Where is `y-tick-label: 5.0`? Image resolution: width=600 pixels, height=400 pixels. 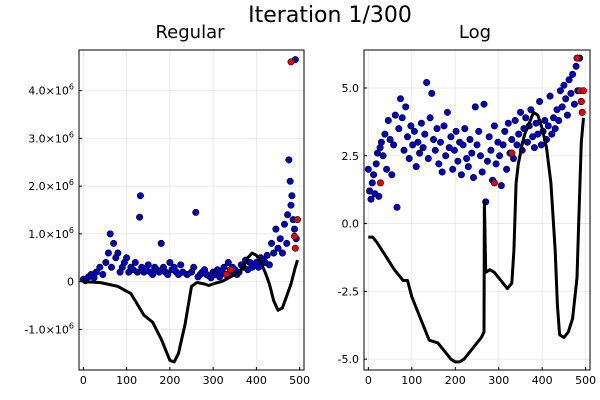
y-tick-label: 5.0 is located at coordinates (351, 88).